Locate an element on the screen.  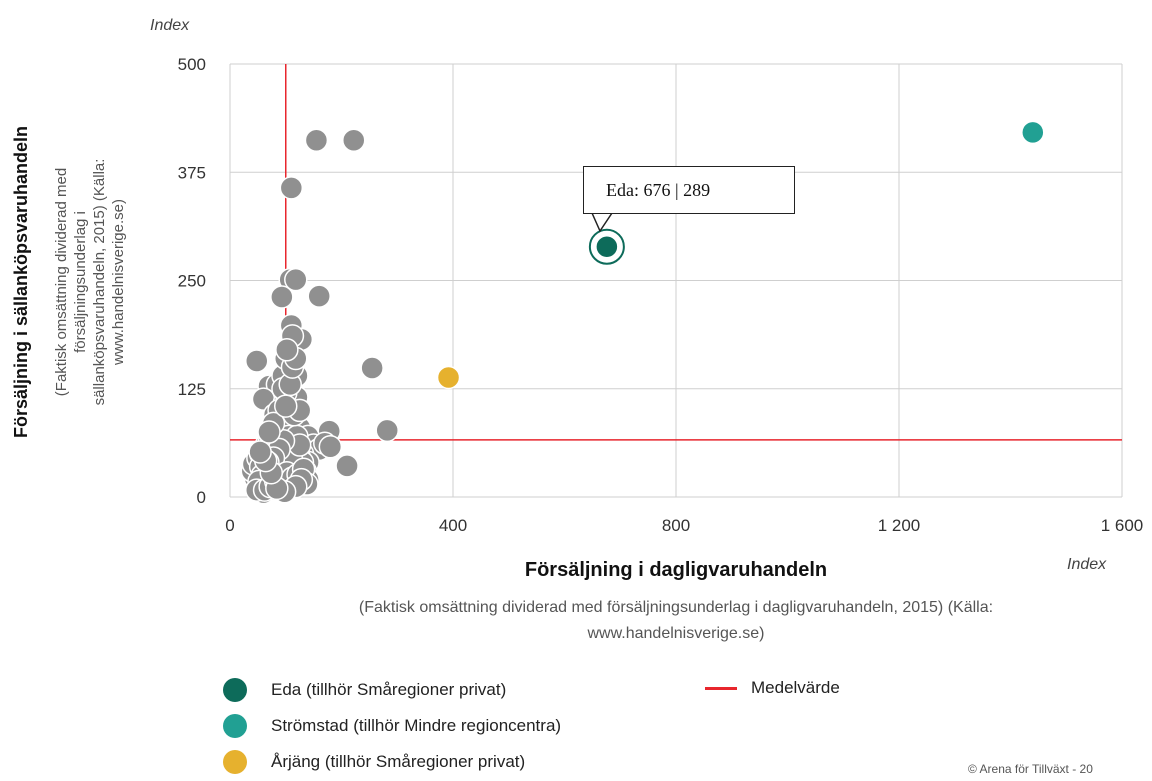
y-tick-label: 375 is located at coordinates (192, 172).